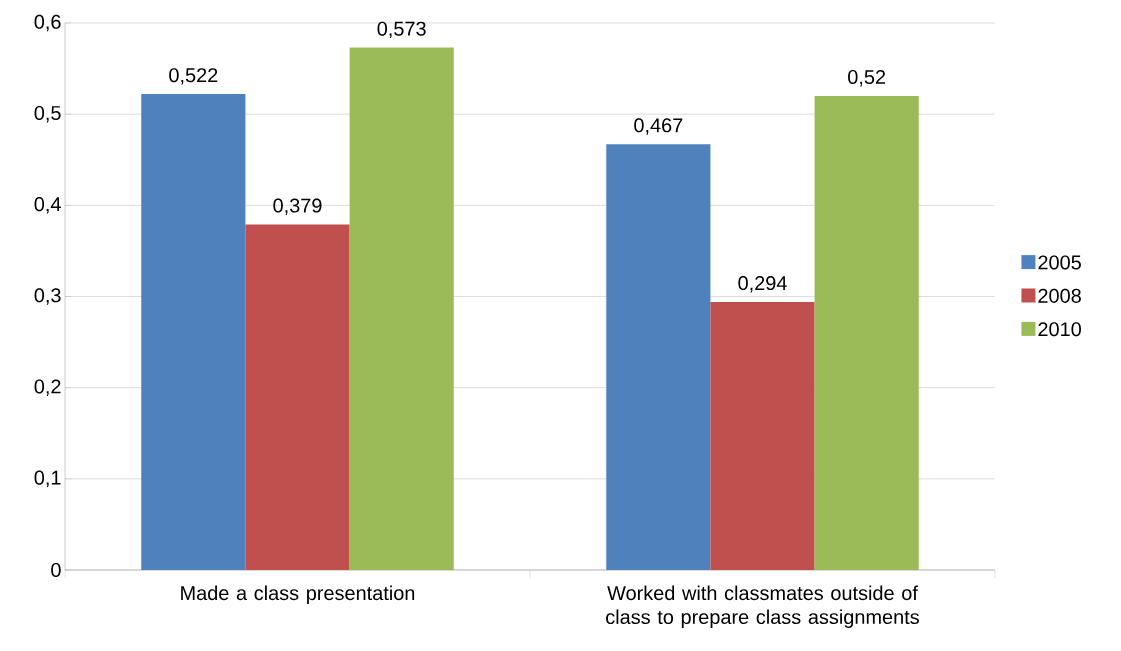 Image resolution: width=1121 pixels, height=651 pixels. What do you see at coordinates (658, 126) in the screenshot?
I see `data-label: 0,467` at bounding box center [658, 126].